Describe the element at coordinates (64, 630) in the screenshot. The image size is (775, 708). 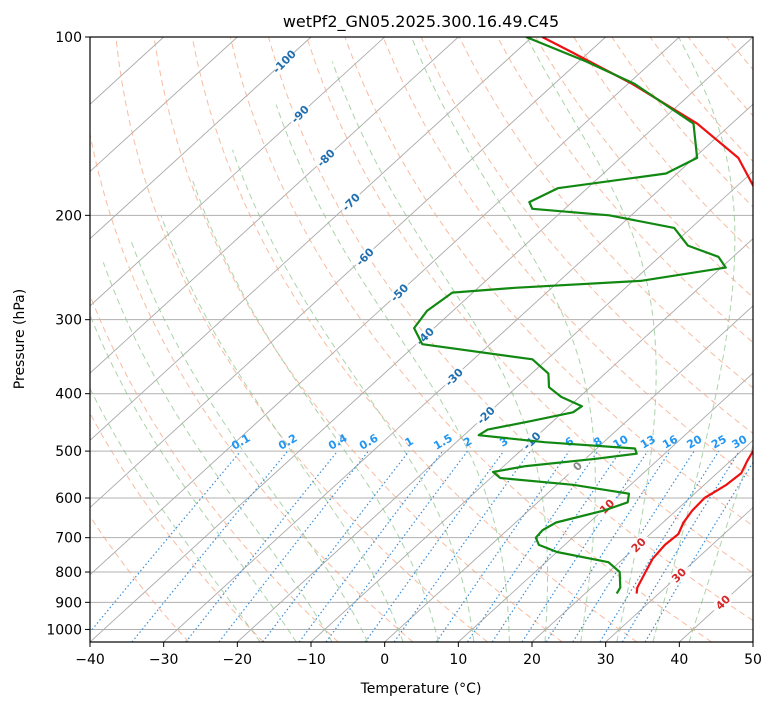
I see `y-tick-label: 1000` at that location.